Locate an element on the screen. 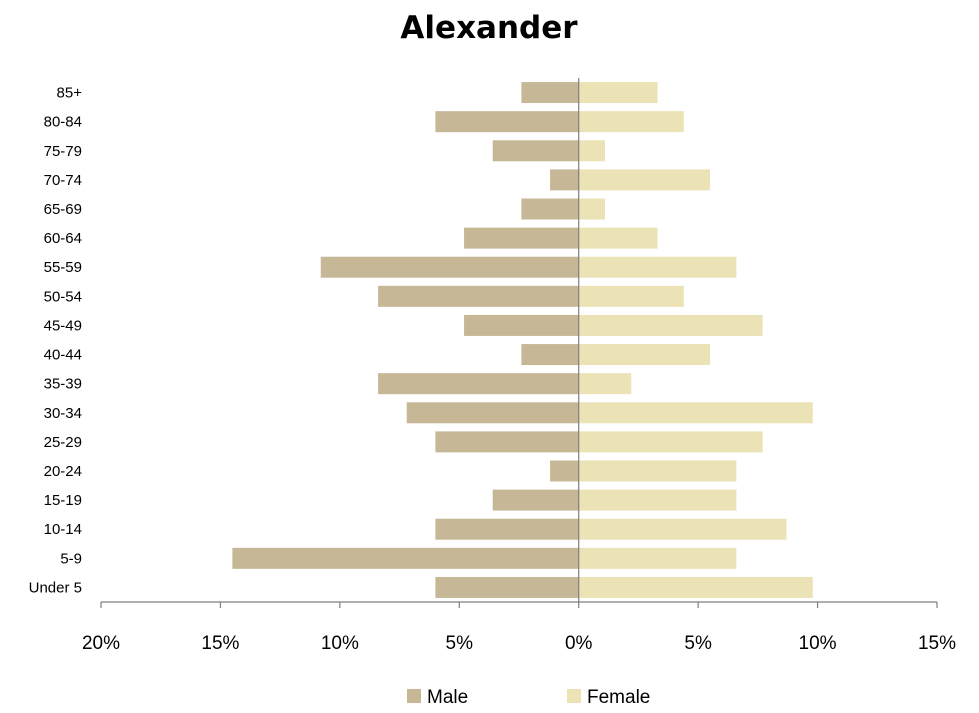  category-label: 10-14 is located at coordinates (63, 529).